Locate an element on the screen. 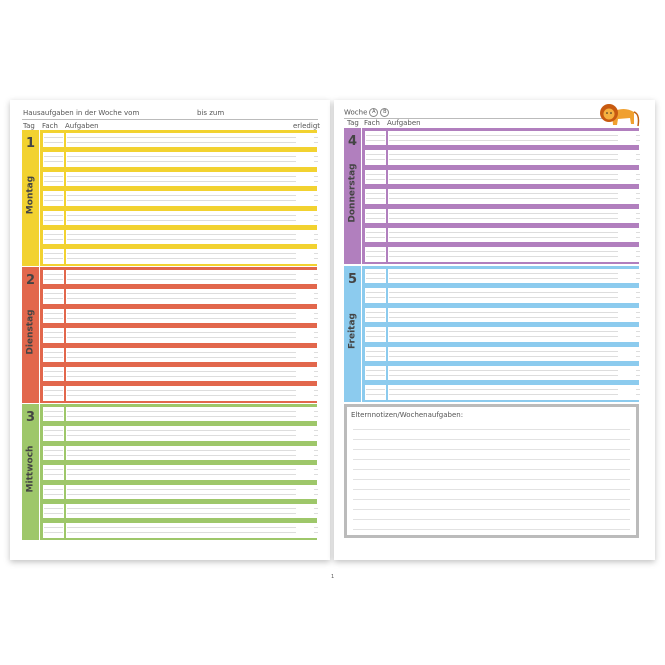 This screenshot has width=665, height=665. week-a-option: A is located at coordinates (374, 112).